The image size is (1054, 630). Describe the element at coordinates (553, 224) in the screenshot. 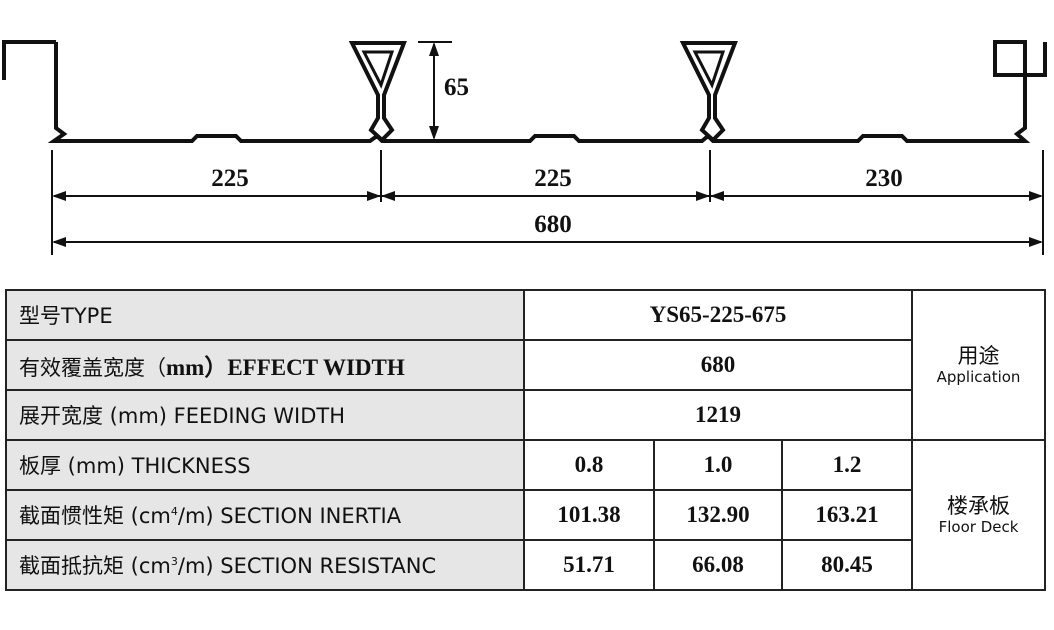

I see `total-width-label: 680` at that location.